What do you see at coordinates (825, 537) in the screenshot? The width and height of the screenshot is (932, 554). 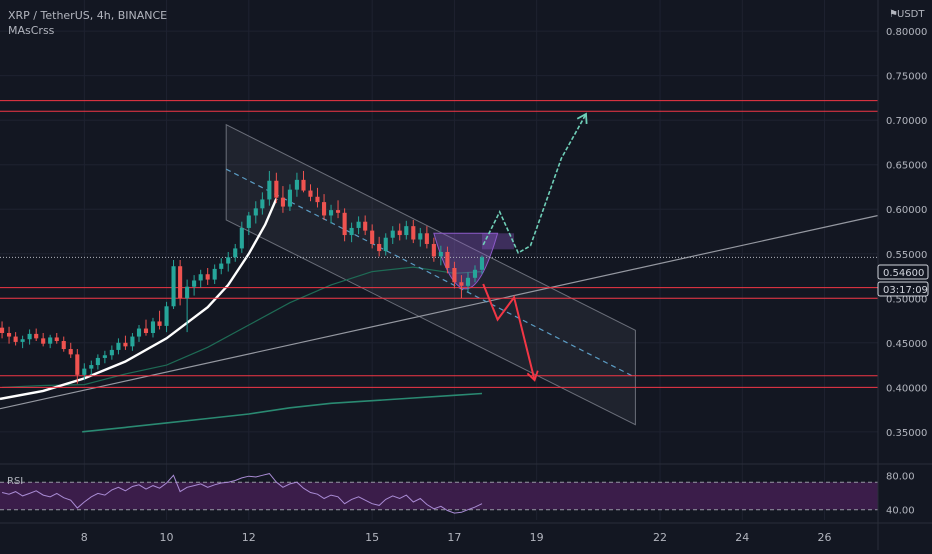 I see `time-tick-label: 26` at bounding box center [825, 537].